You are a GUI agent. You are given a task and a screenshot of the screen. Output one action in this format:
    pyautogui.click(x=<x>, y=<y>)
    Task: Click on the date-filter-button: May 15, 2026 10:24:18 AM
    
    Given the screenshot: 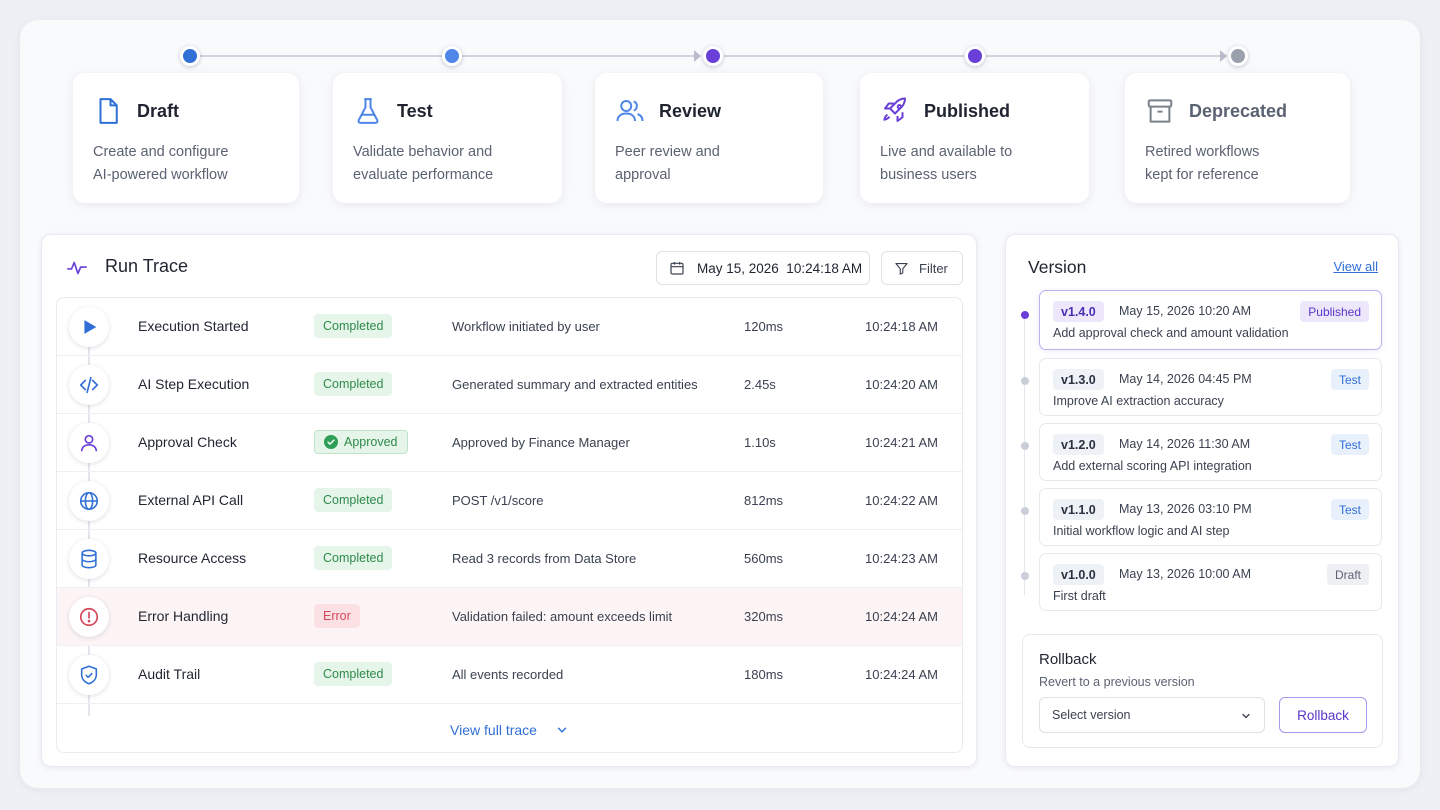 What is the action you would take?
    pyautogui.click(x=763, y=268)
    